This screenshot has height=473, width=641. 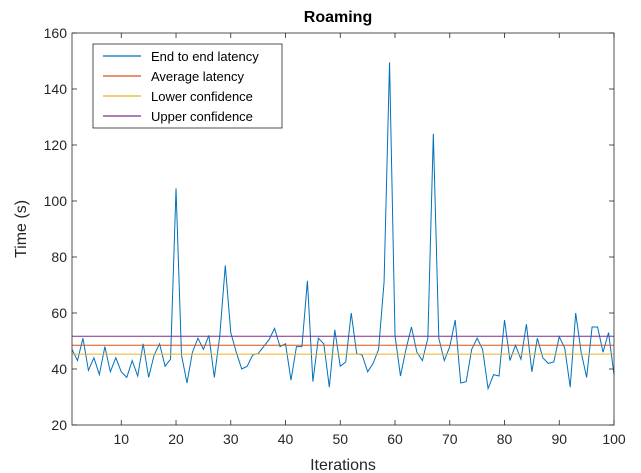 I want to click on x-axis-title: Iterations, so click(x=343, y=465).